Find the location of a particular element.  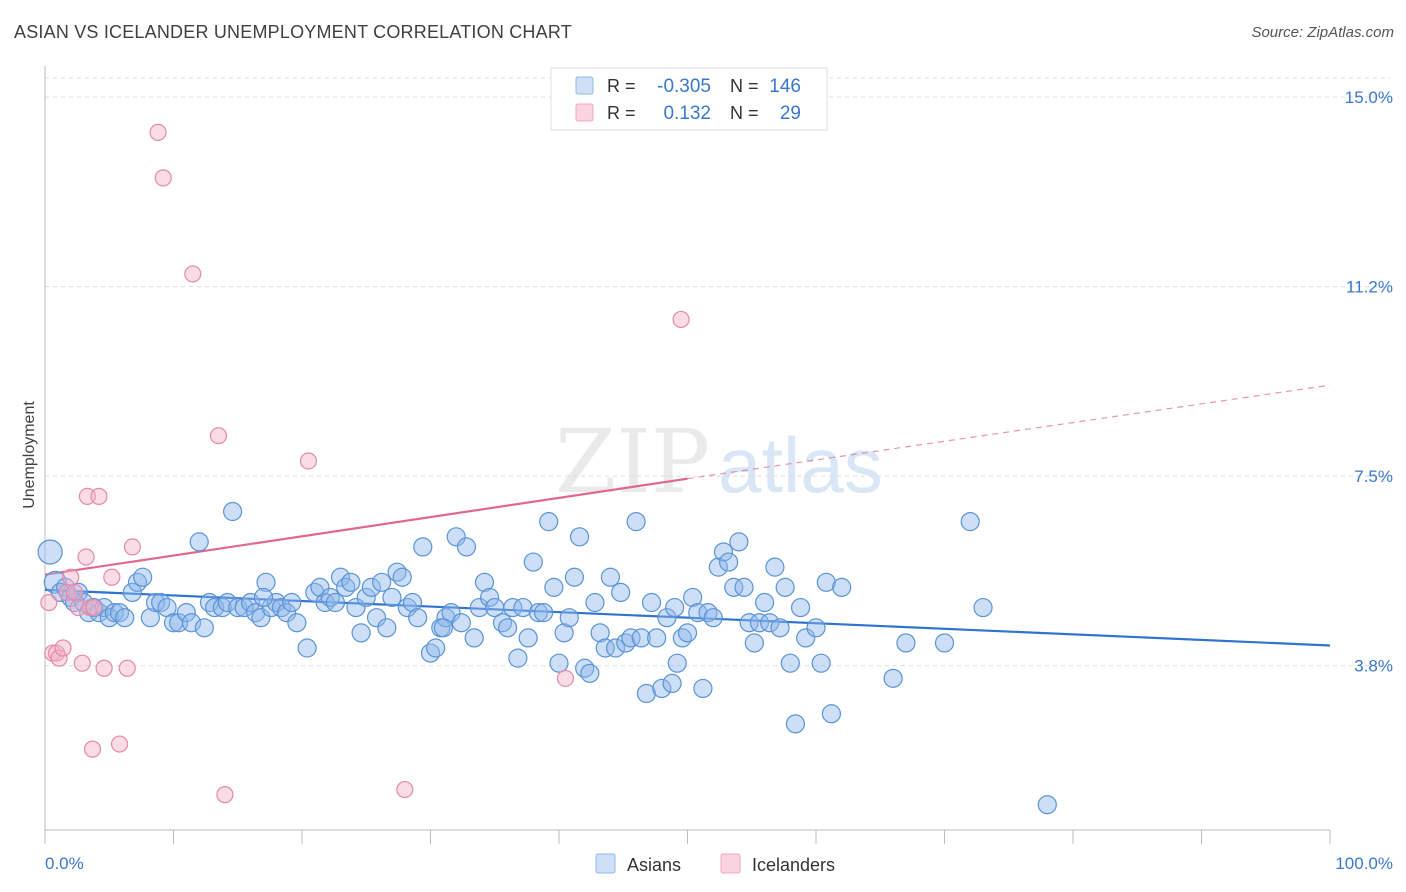

stats-legend: R = -0.305 N = 146 R = 0.132 N = 29 is located at coordinates (689, 99).